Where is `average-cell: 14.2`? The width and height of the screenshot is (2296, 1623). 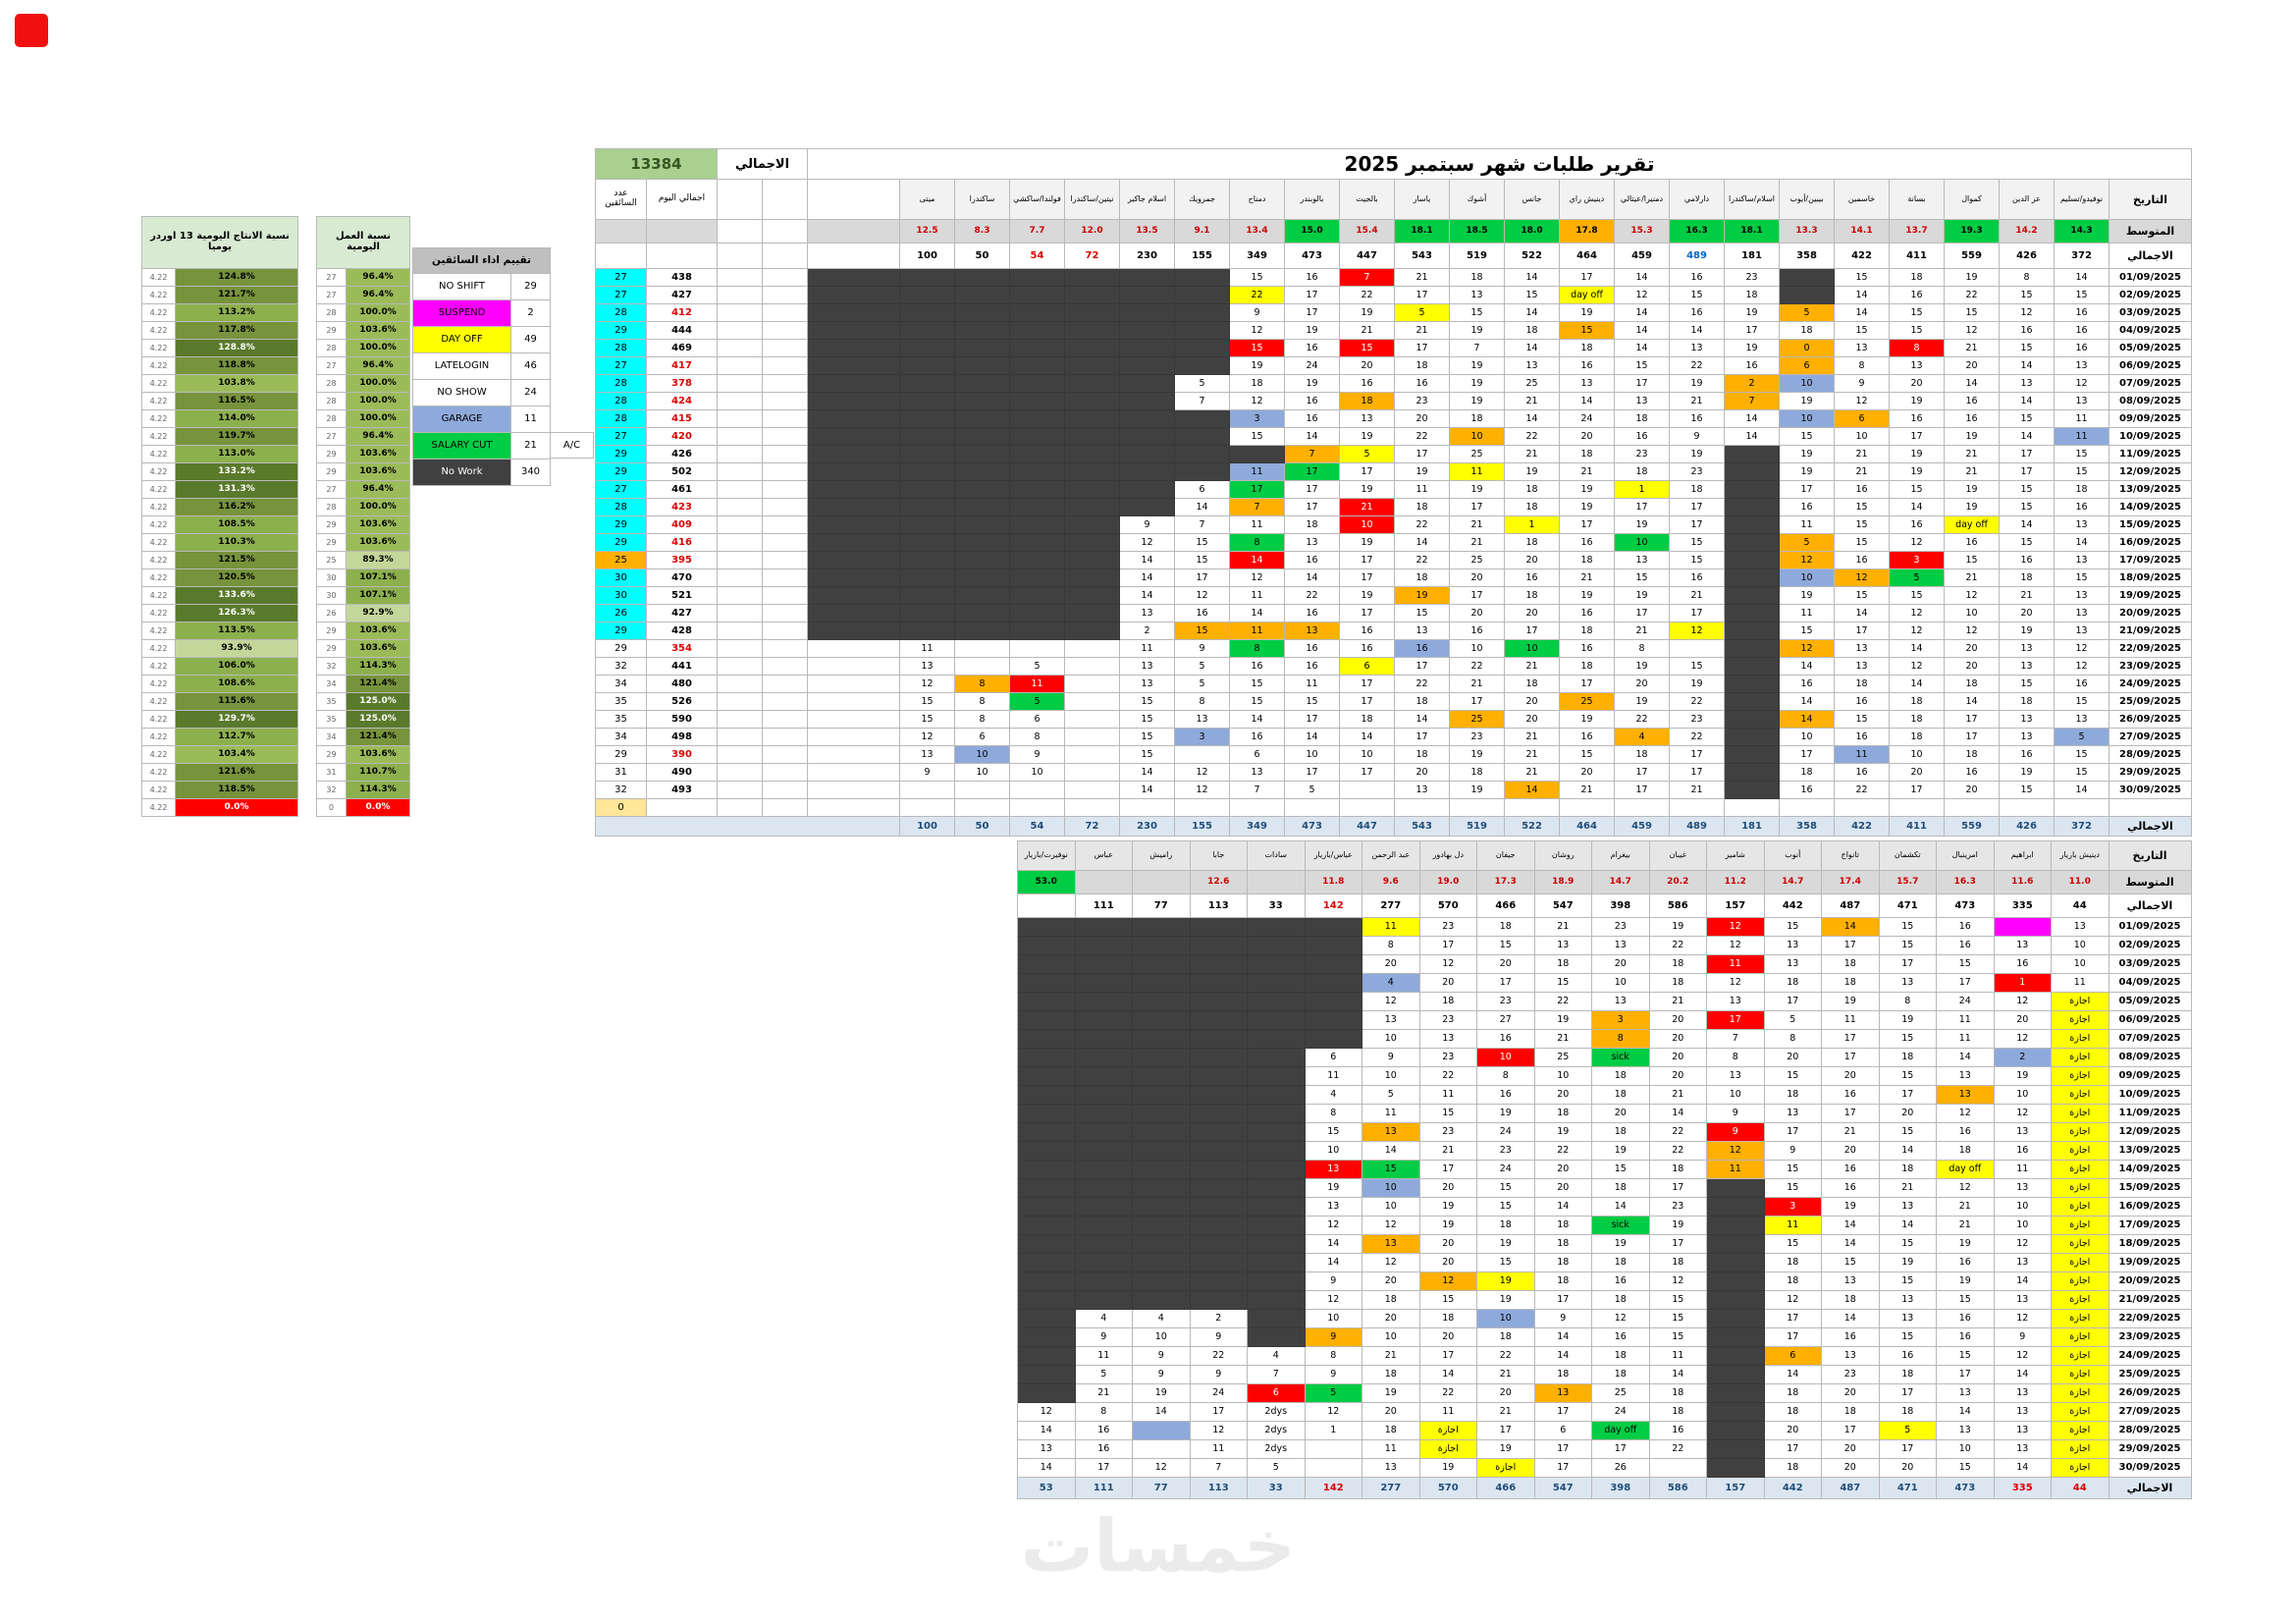 average-cell: 14.2 is located at coordinates (2028, 231).